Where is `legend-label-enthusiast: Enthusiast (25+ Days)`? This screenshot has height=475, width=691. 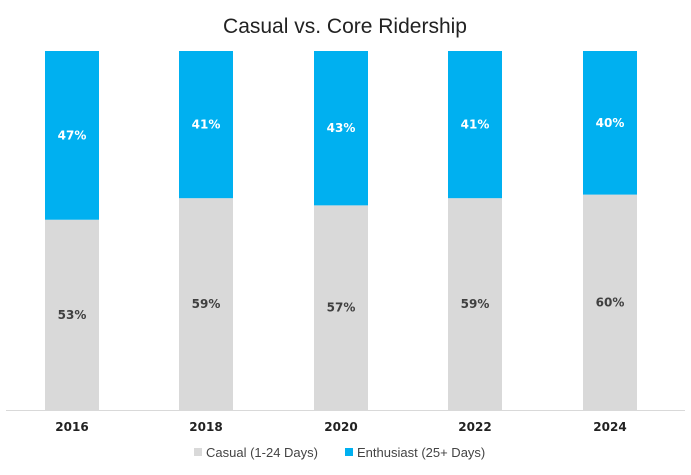 legend-label-enthusiast: Enthusiast (25+ Days) is located at coordinates (421, 452).